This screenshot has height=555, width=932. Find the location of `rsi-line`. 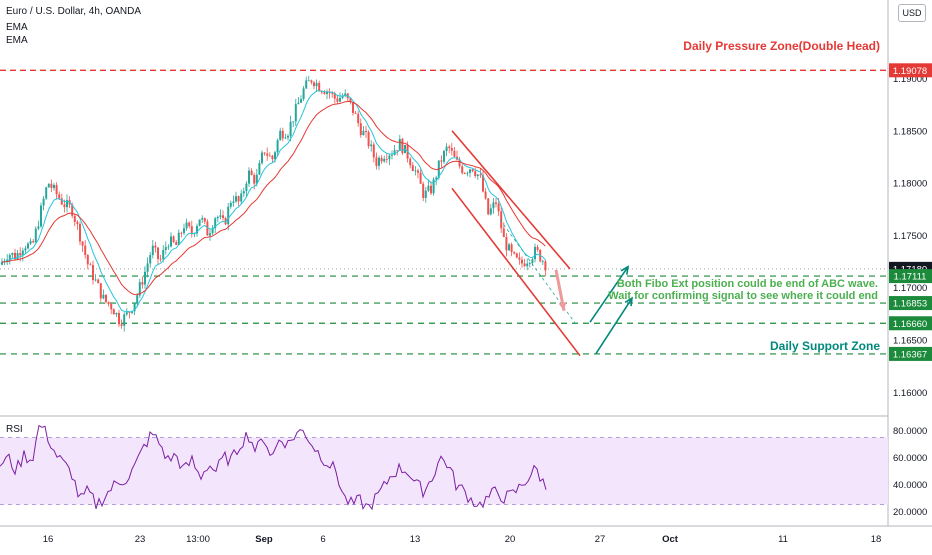

rsi-line is located at coordinates (273, 467).